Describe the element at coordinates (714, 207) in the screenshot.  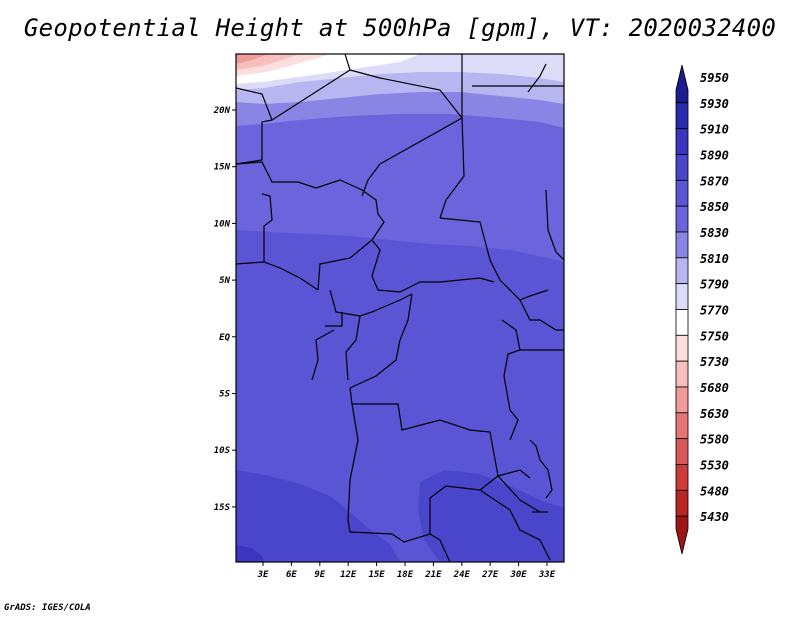
I see `colorbar-label: 5850` at that location.